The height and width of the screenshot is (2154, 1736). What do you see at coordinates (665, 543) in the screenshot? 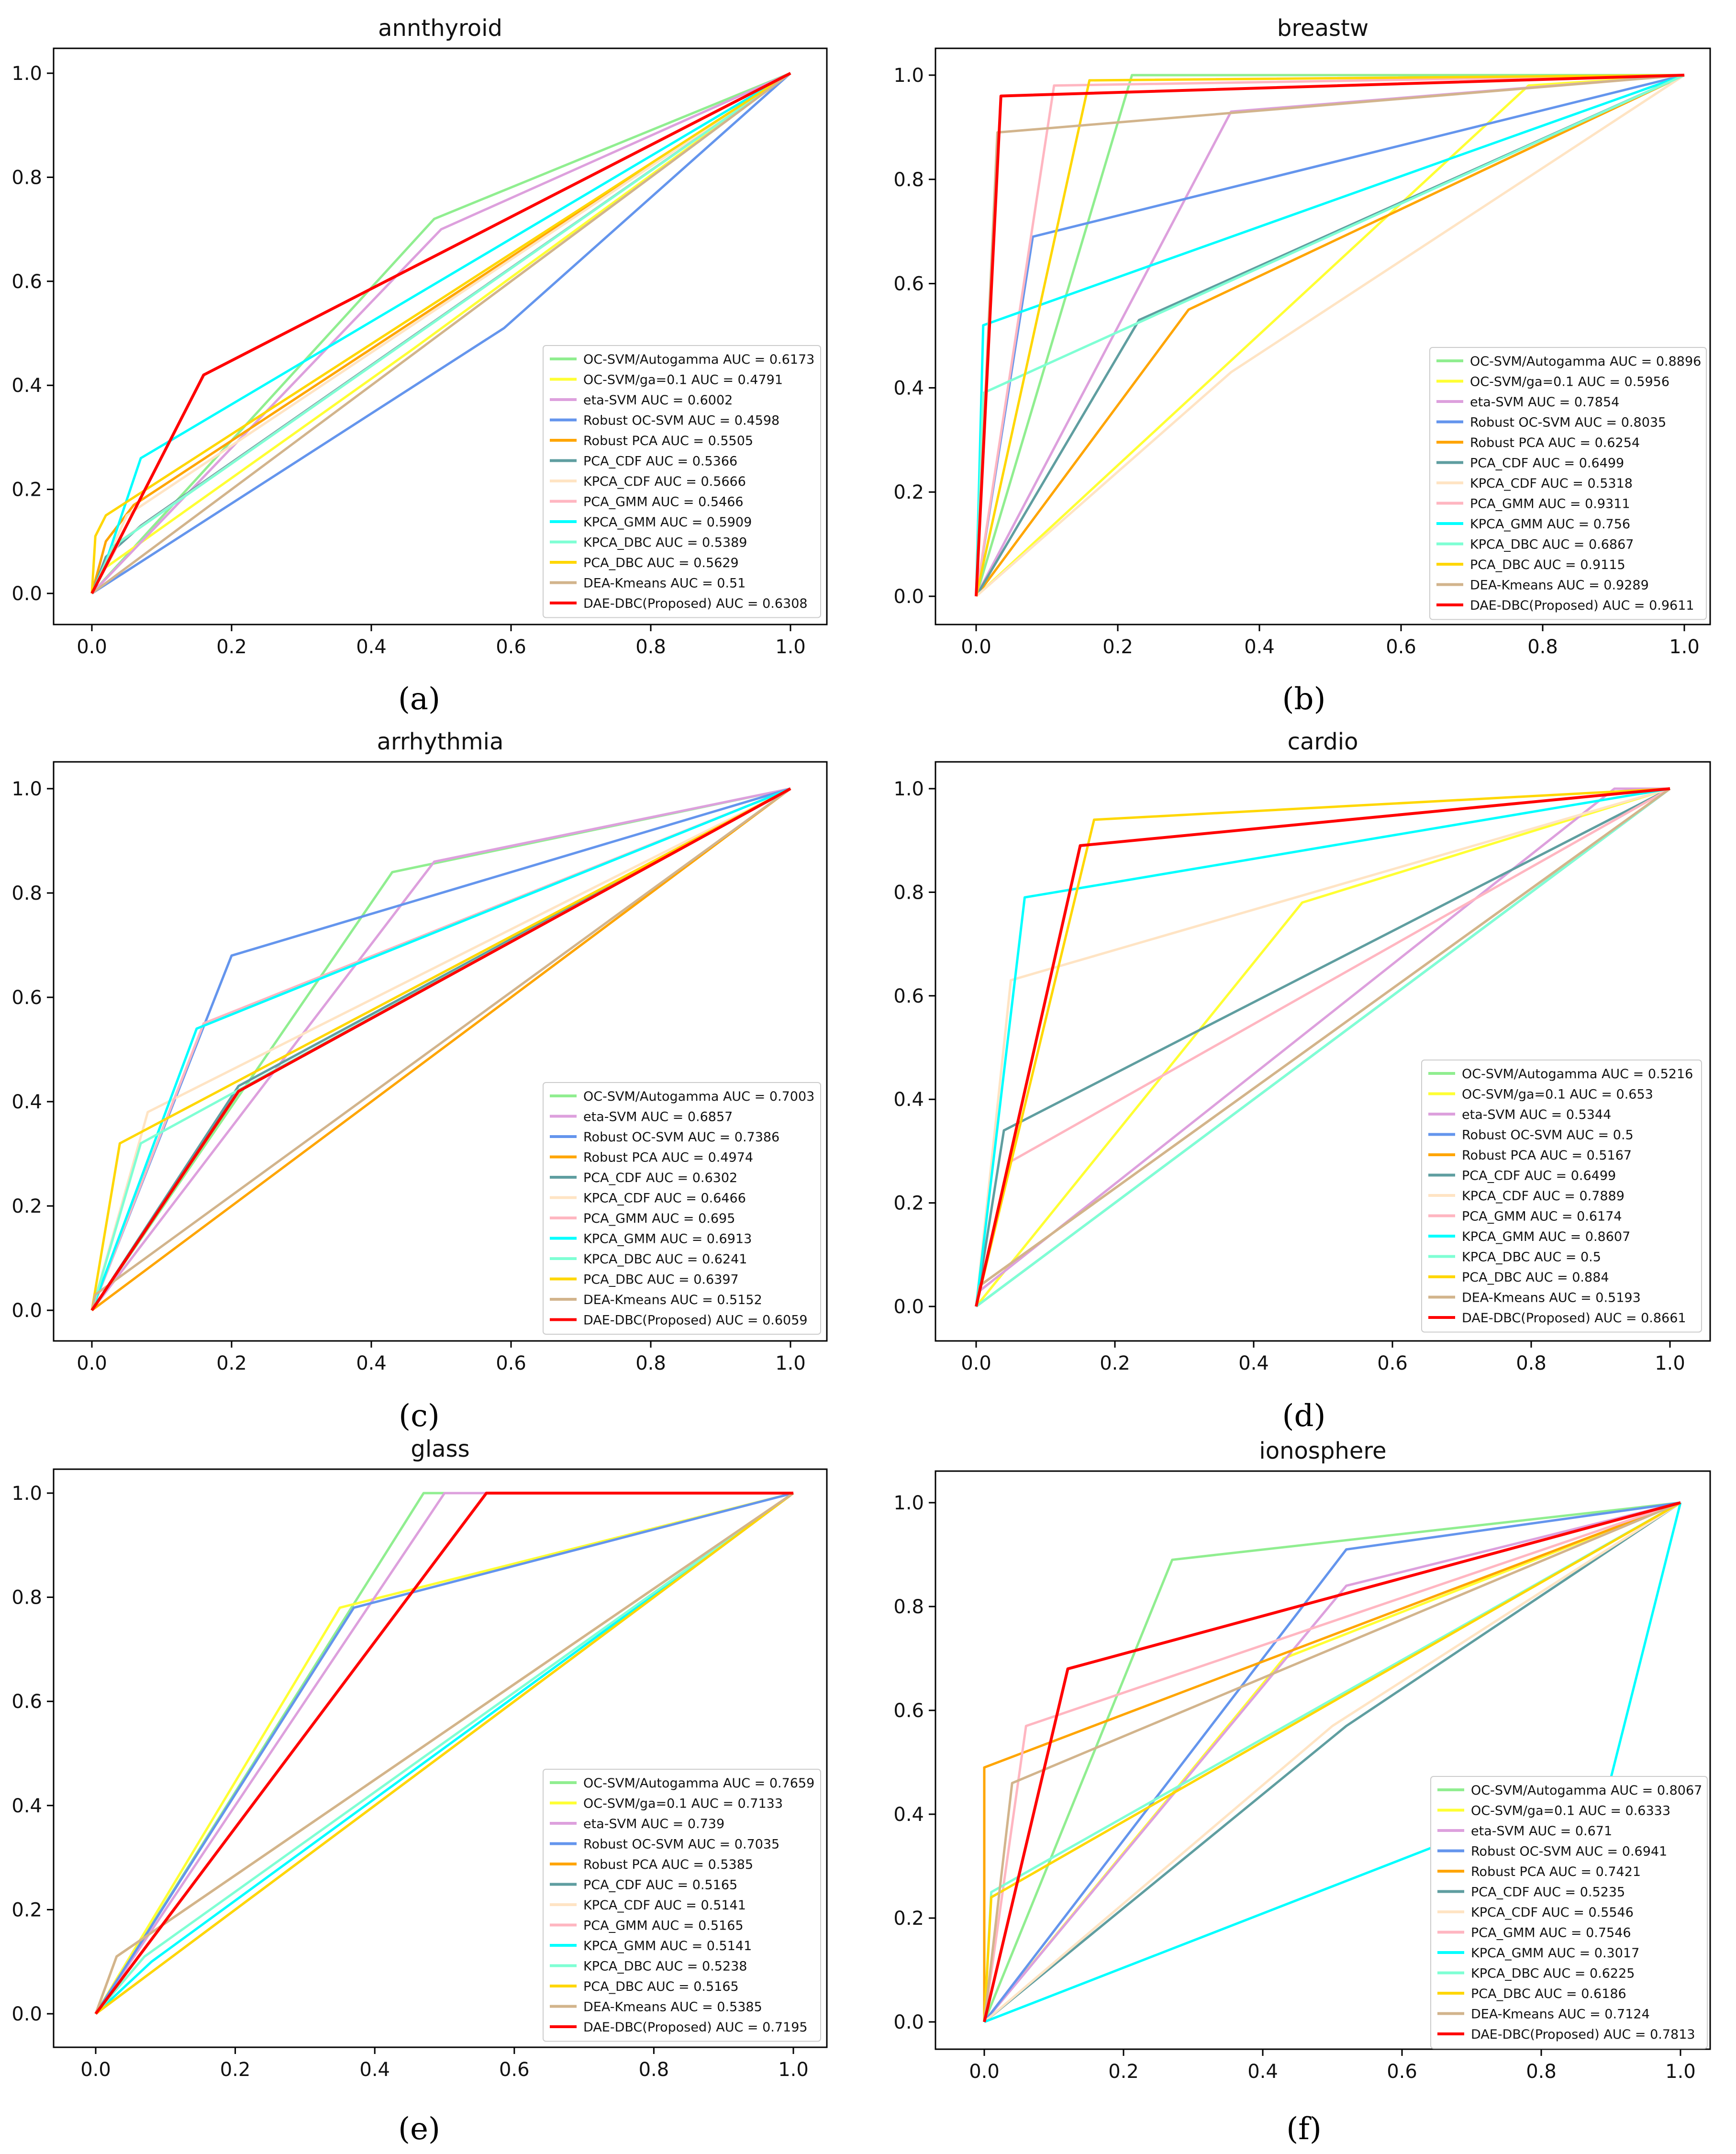
I see `legend-entry: KPCA_DBC AUC = 0.5389` at bounding box center [665, 543].